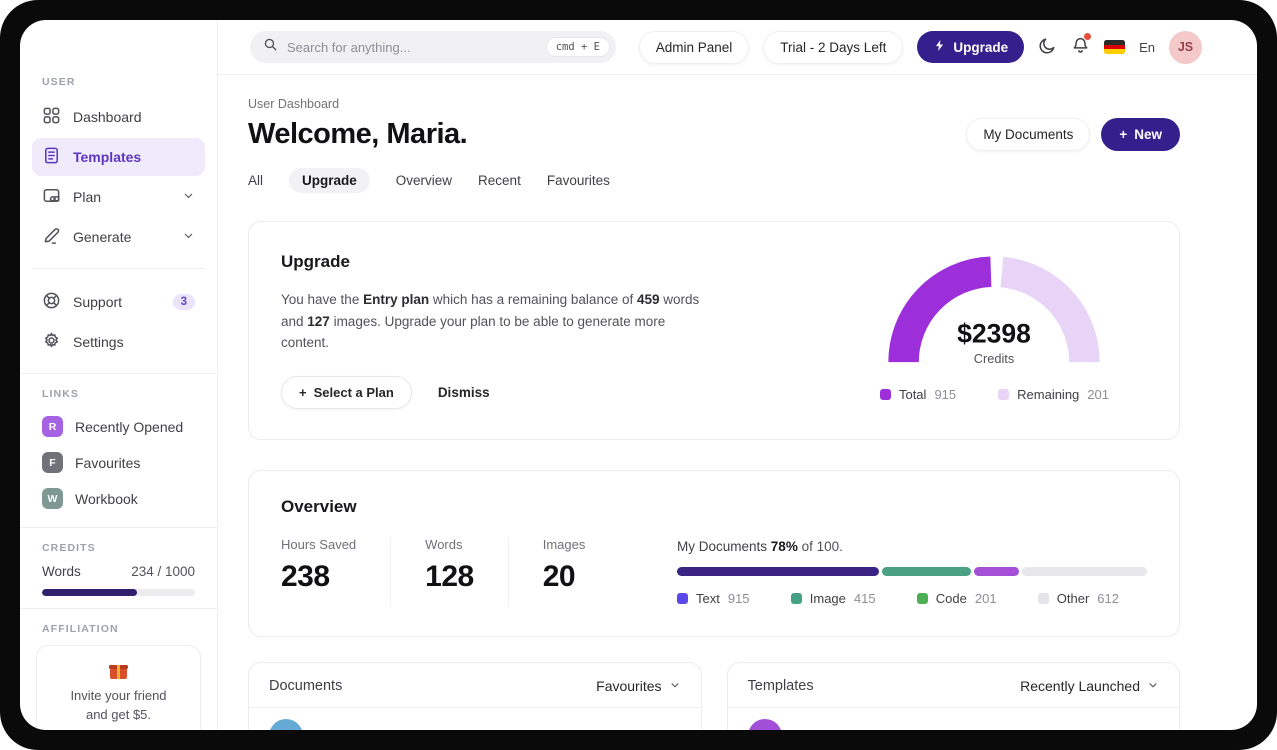  I want to click on templates-filter-dropdown: Recently Launched, so click(1089, 686).